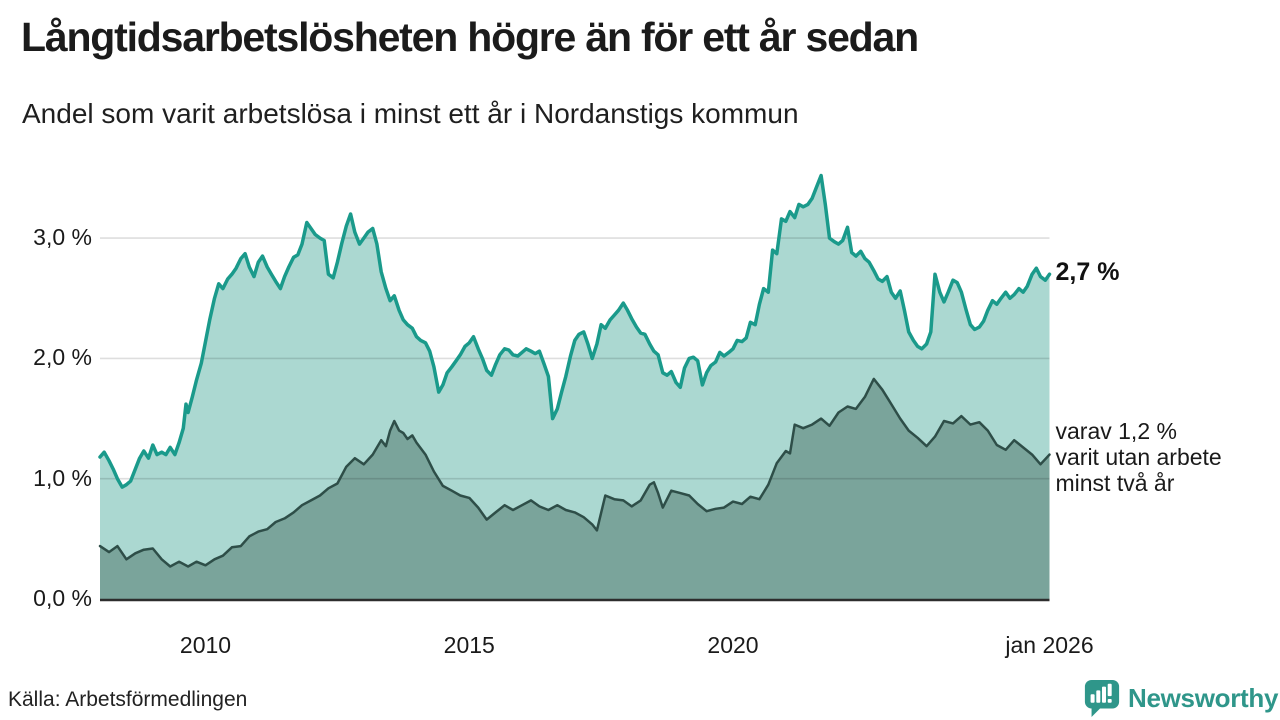  I want to click on end-value-label-one-year: 2,7 %, so click(1087, 272).